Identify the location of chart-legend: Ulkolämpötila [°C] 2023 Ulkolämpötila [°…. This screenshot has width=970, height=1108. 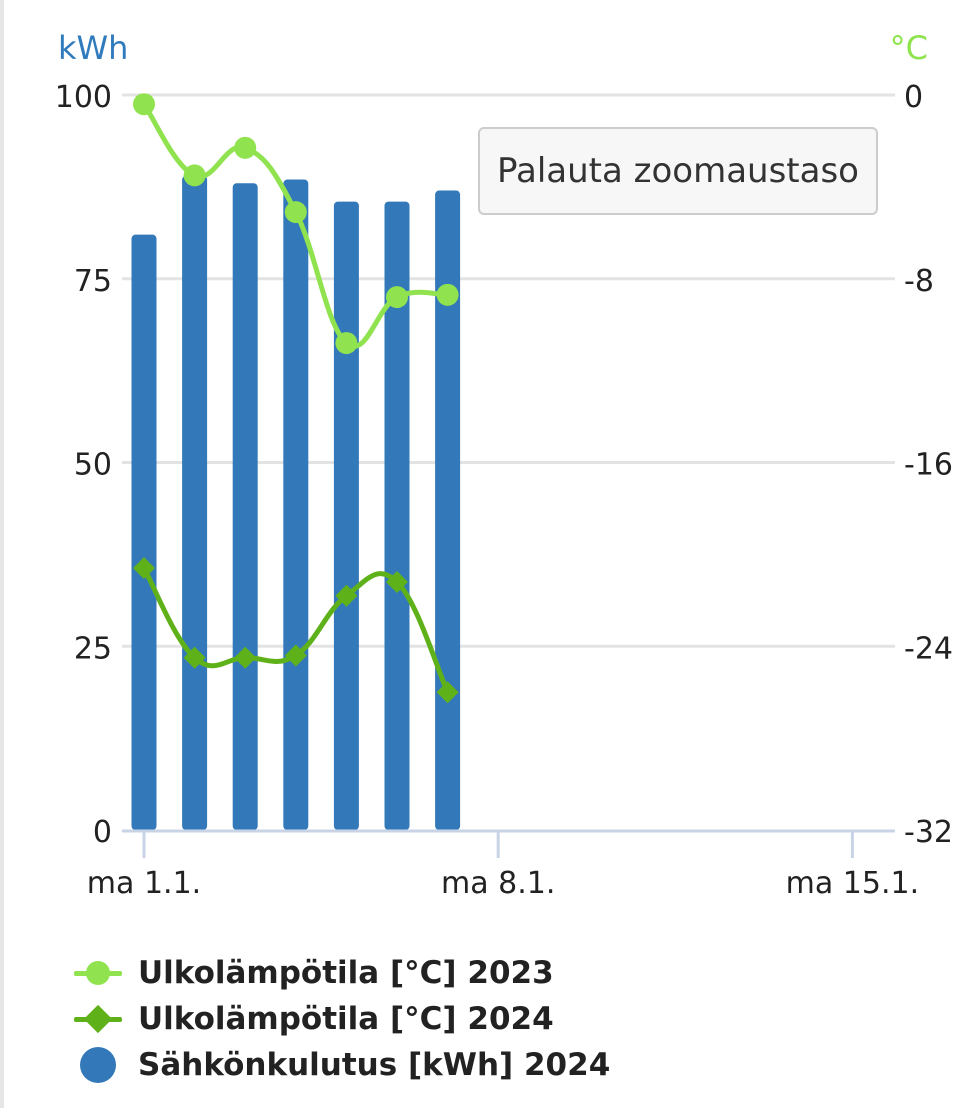
(510, 1019).